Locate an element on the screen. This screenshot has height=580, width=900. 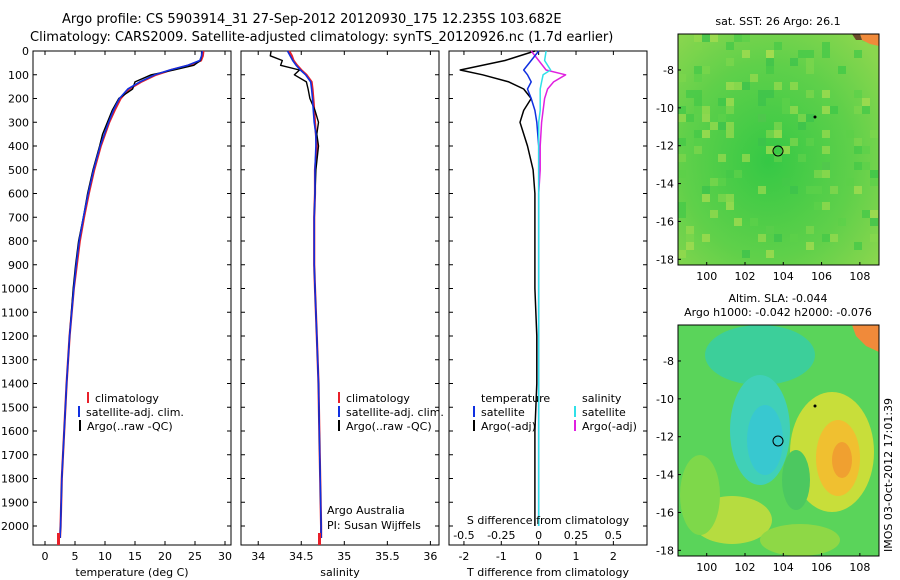
sla-anomaly-cyan-core is located at coordinates (765, 440).